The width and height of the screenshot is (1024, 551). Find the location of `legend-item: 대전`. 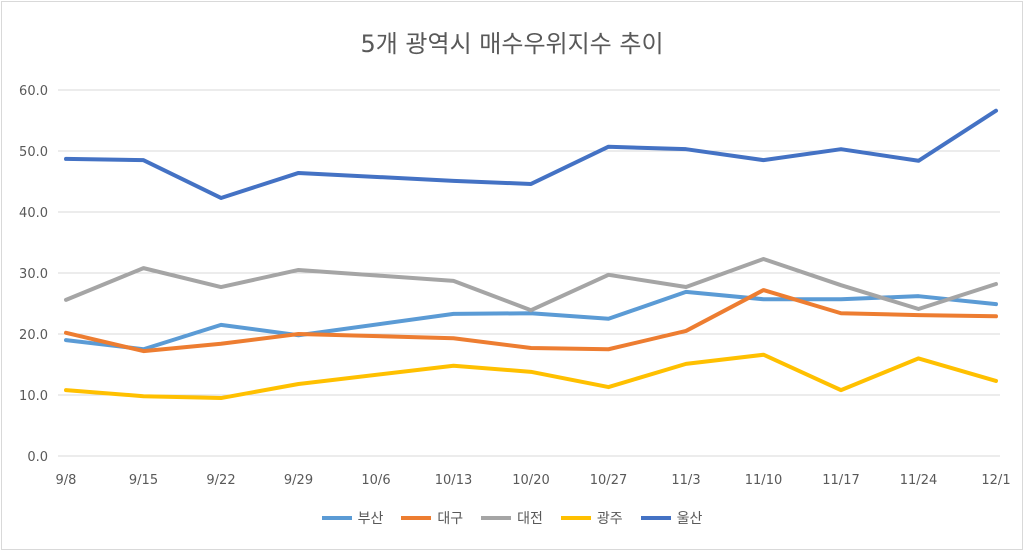

legend-item: 대전 is located at coordinates (512, 518).